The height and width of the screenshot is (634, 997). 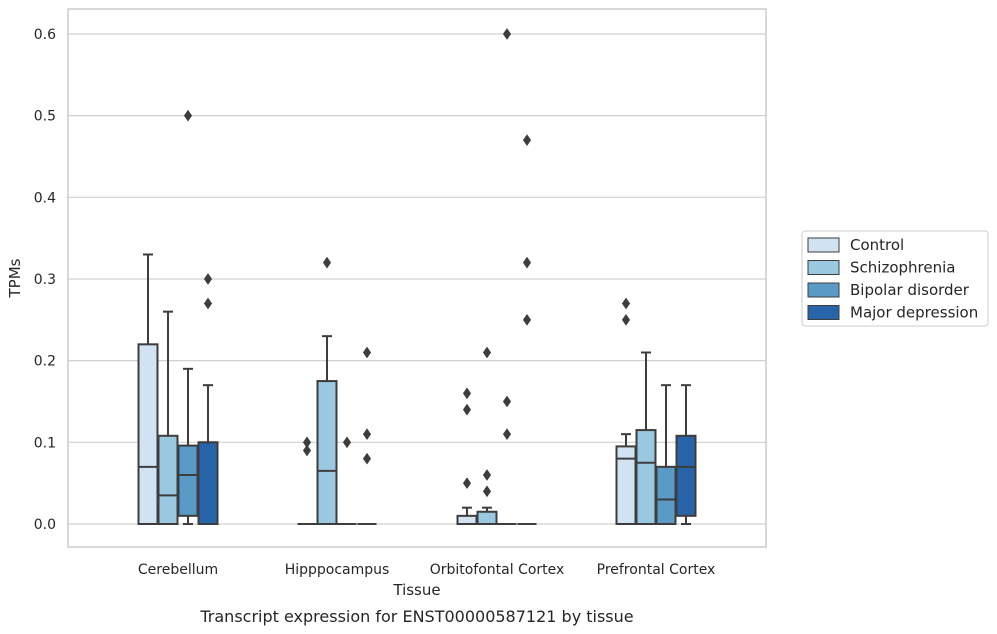 I want to click on y-axis-label: TPMs, so click(x=15, y=278).